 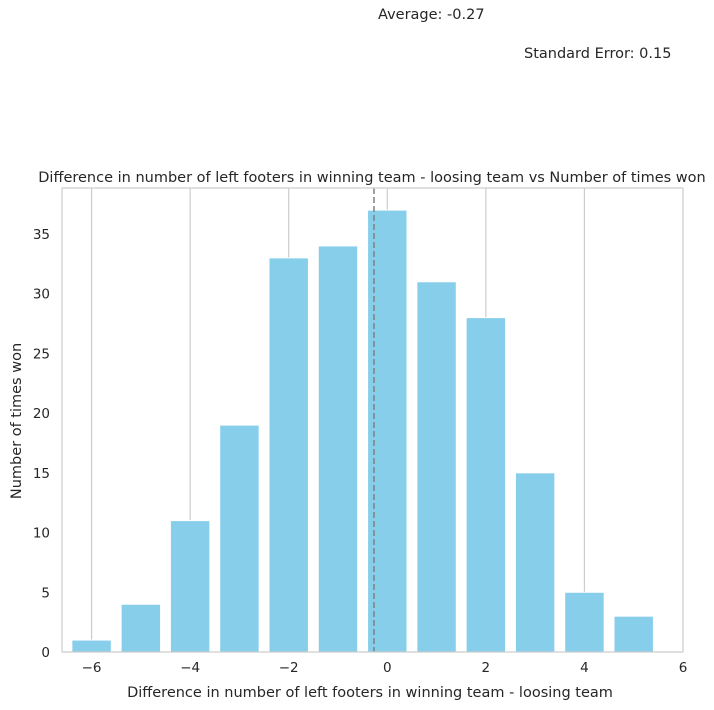 What do you see at coordinates (387, 668) in the screenshot?
I see `x-tick-label: 0` at bounding box center [387, 668].